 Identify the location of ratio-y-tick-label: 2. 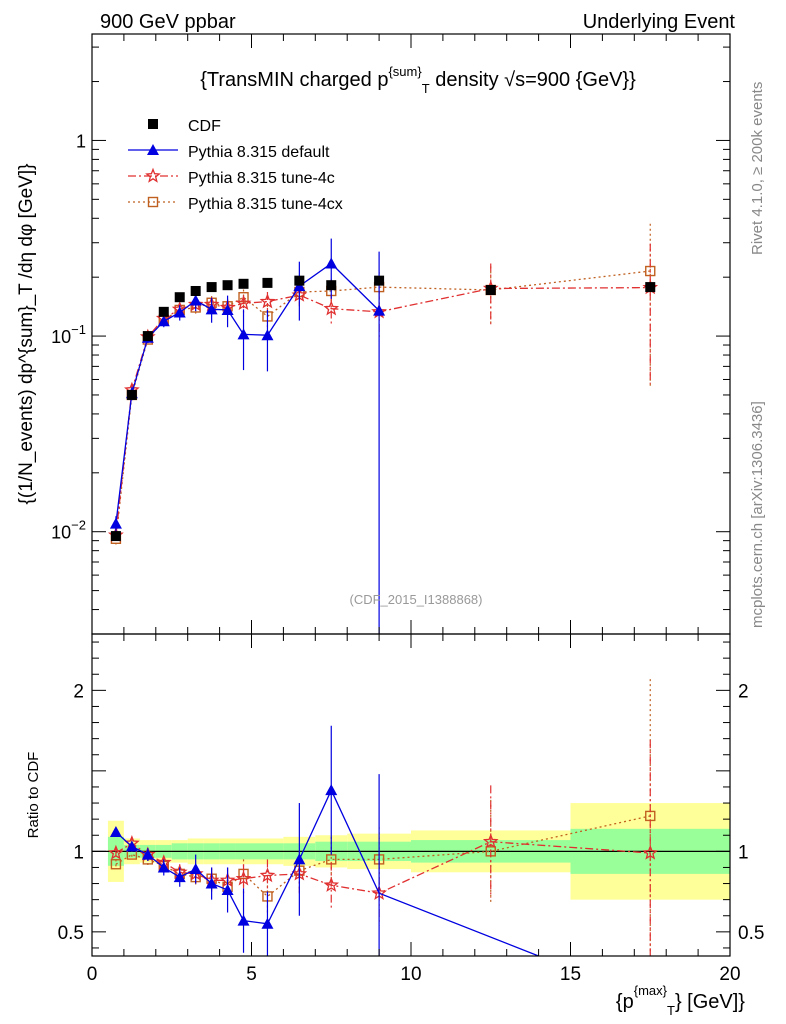
(78, 691).